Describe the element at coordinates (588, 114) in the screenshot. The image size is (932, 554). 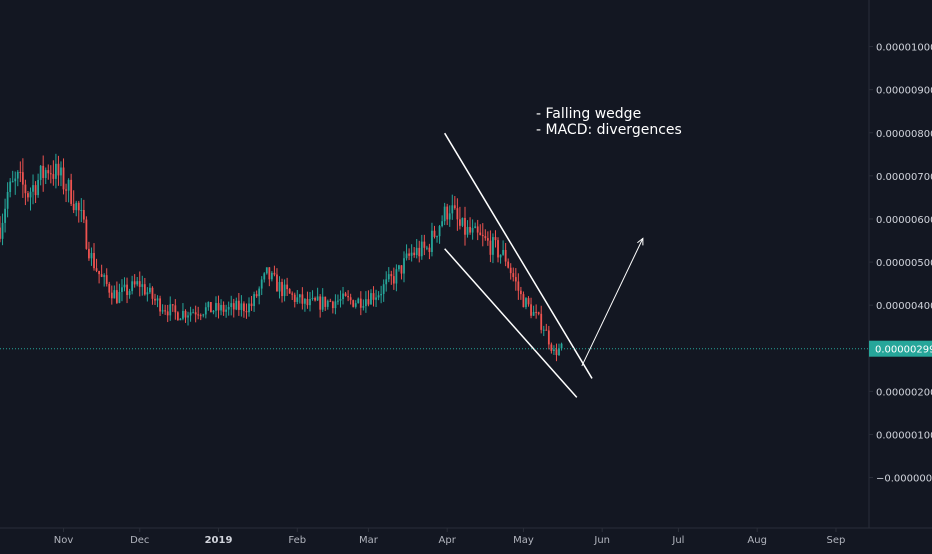
I see `annotation-falling-wedge: - Falling wedge` at that location.